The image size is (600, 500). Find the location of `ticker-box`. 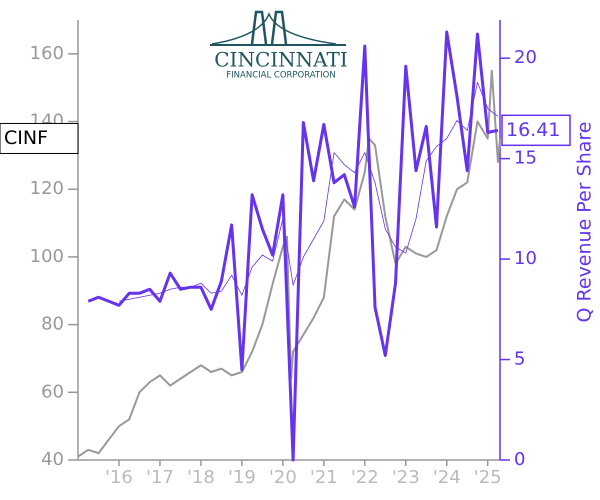

ticker-box is located at coordinates (39, 138).